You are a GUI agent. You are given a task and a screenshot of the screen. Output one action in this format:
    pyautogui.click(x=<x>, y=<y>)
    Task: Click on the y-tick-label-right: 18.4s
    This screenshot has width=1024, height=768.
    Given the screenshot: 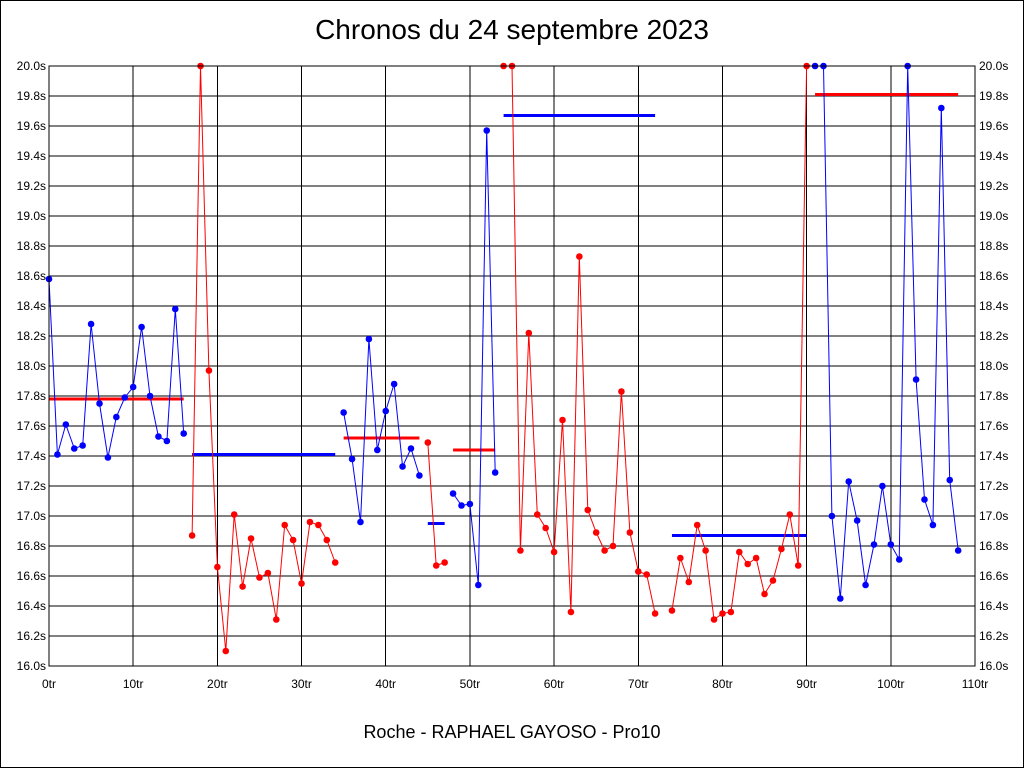 What is the action you would take?
    pyautogui.click(x=993, y=306)
    